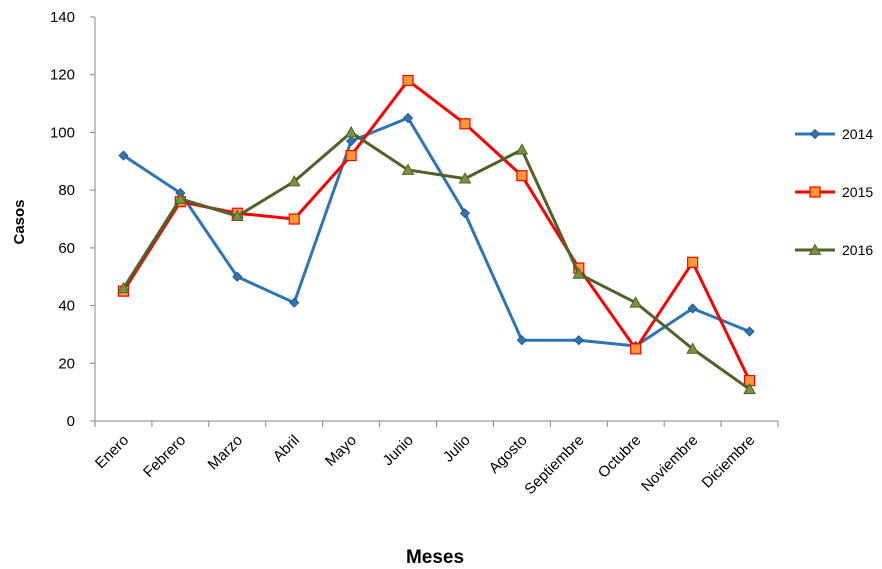 The width and height of the screenshot is (882, 569). I want to click on legend-item: 2016, so click(834, 250).